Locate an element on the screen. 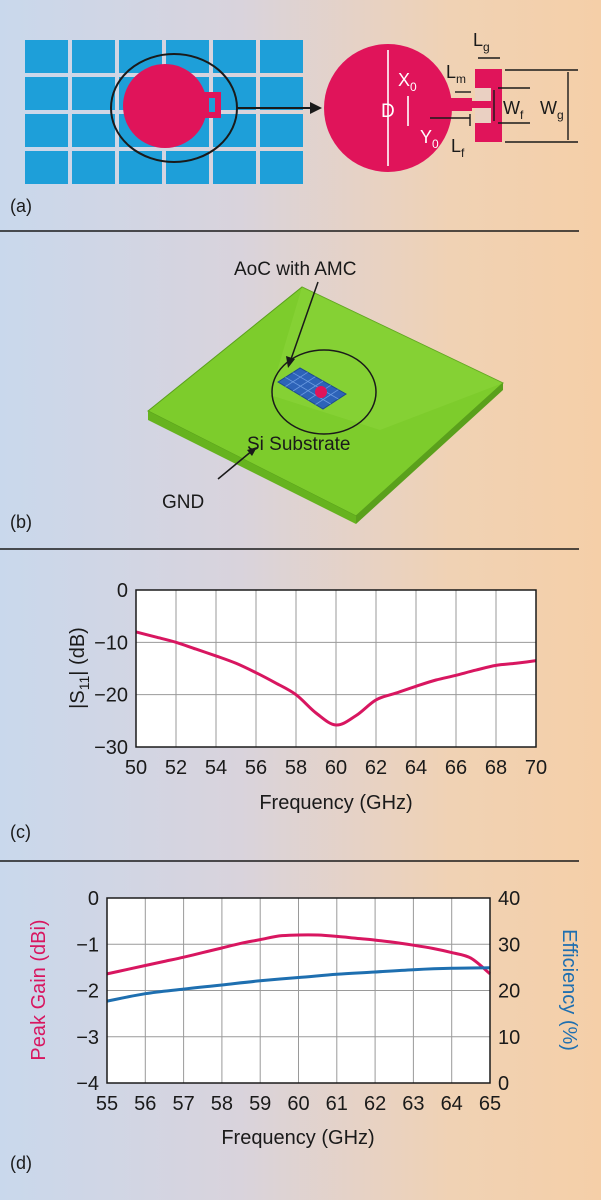  y-tick-label: −30 is located at coordinates (111, 748).